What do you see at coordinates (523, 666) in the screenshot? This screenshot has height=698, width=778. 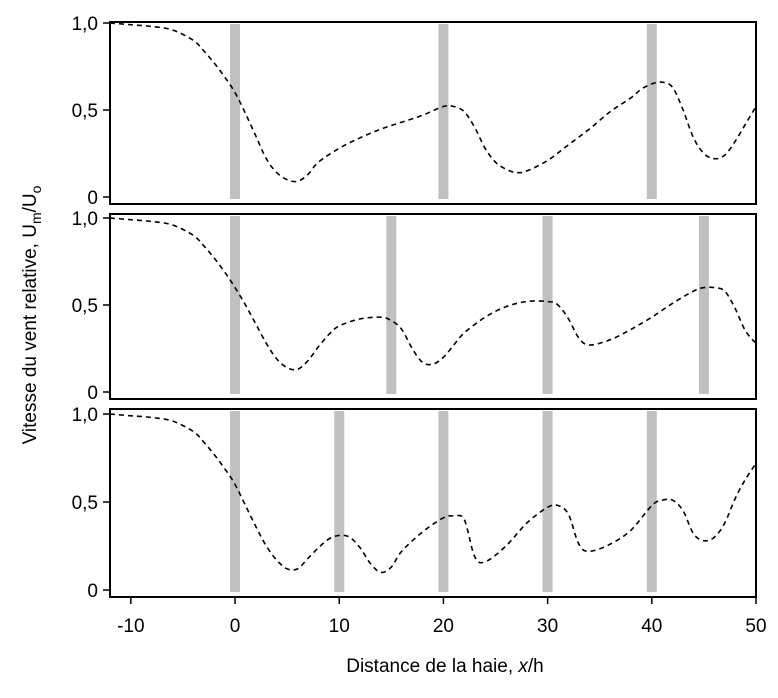 I see `x-axis-label-variable: x` at bounding box center [523, 666].